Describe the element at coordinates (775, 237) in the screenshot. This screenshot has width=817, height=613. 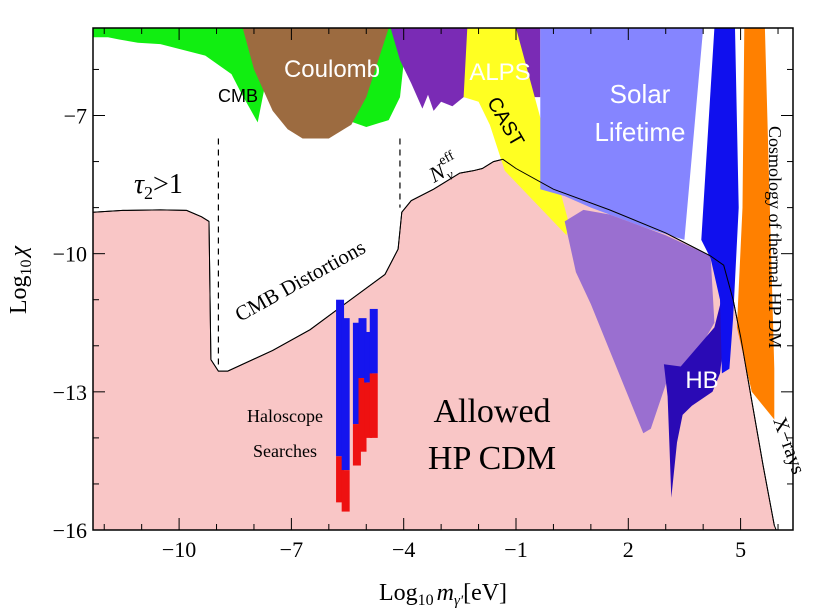
I see `label-cosmology: Cosmology of thermal HP DM` at that location.